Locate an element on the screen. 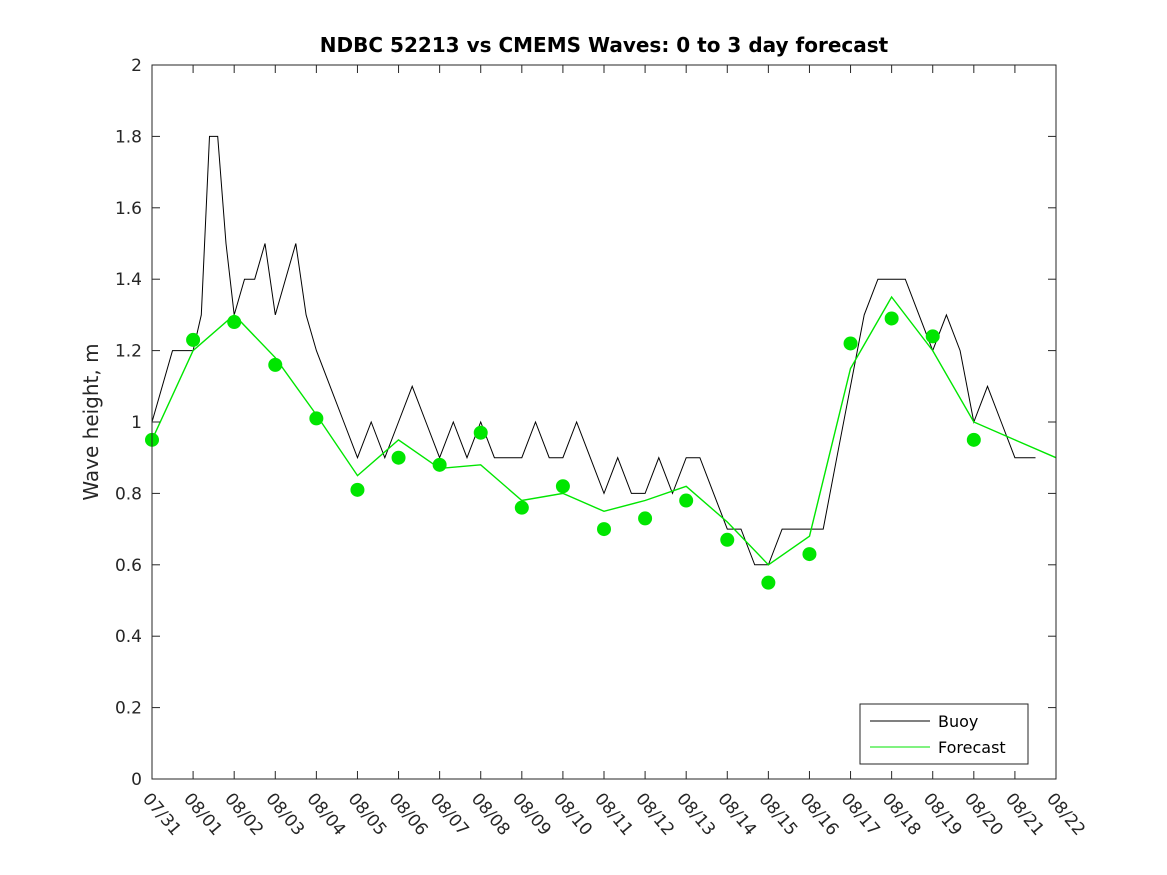 The height and width of the screenshot is (875, 1167). y-axis-label: Wave height, m is located at coordinates (91, 421).